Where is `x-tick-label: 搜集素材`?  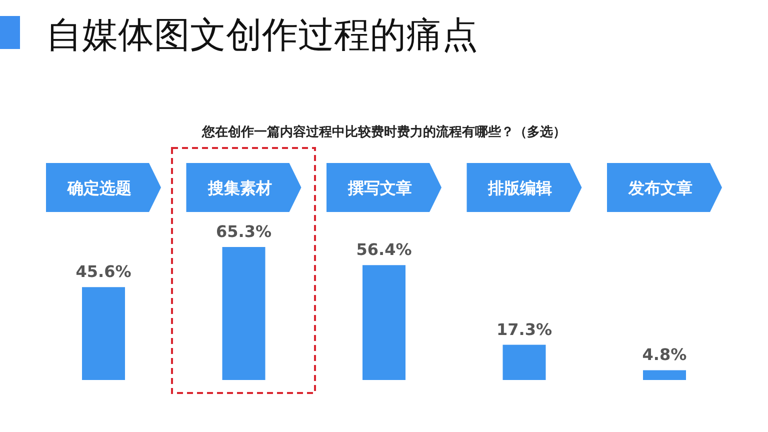
x-tick-label: 搜集素材 is located at coordinates (239, 188).